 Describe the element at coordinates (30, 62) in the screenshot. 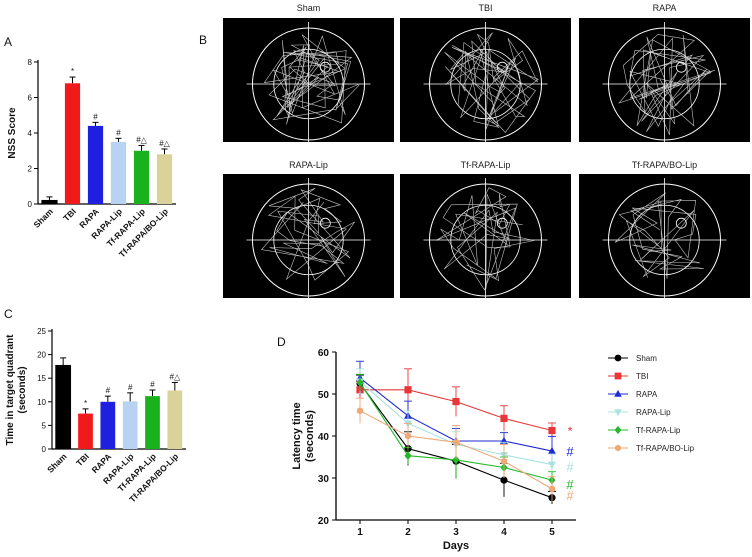

I see `y-tick-label: 8` at that location.